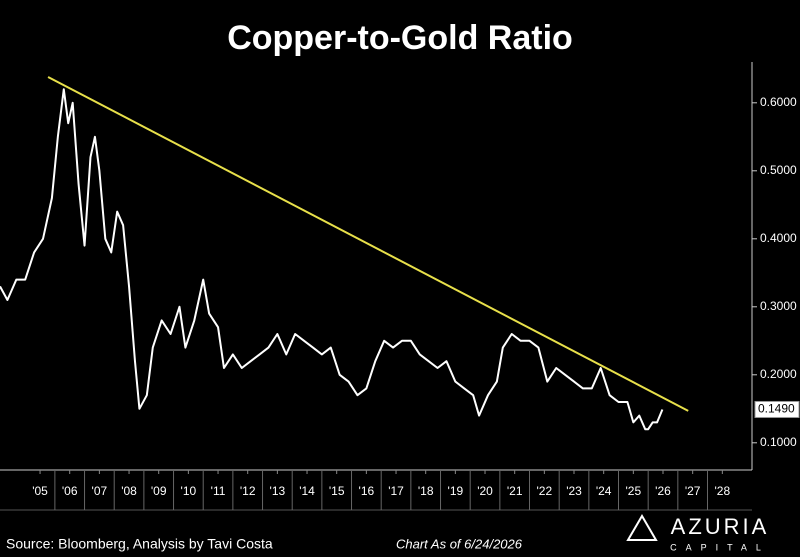  I want to click on x-tick-label: '06, so click(70, 491).